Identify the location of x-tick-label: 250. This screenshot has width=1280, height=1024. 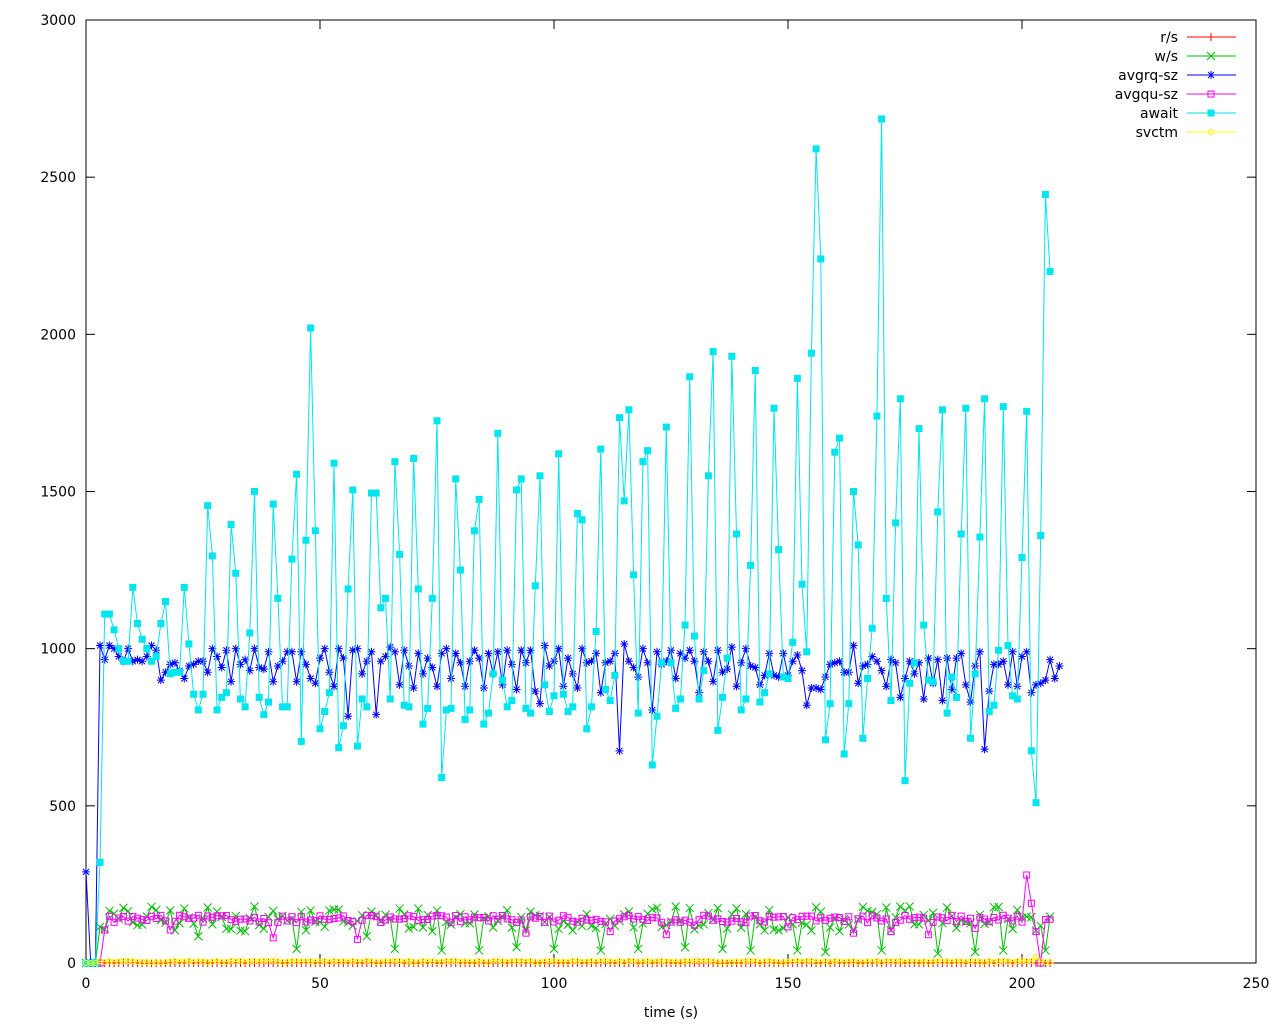
(1256, 984).